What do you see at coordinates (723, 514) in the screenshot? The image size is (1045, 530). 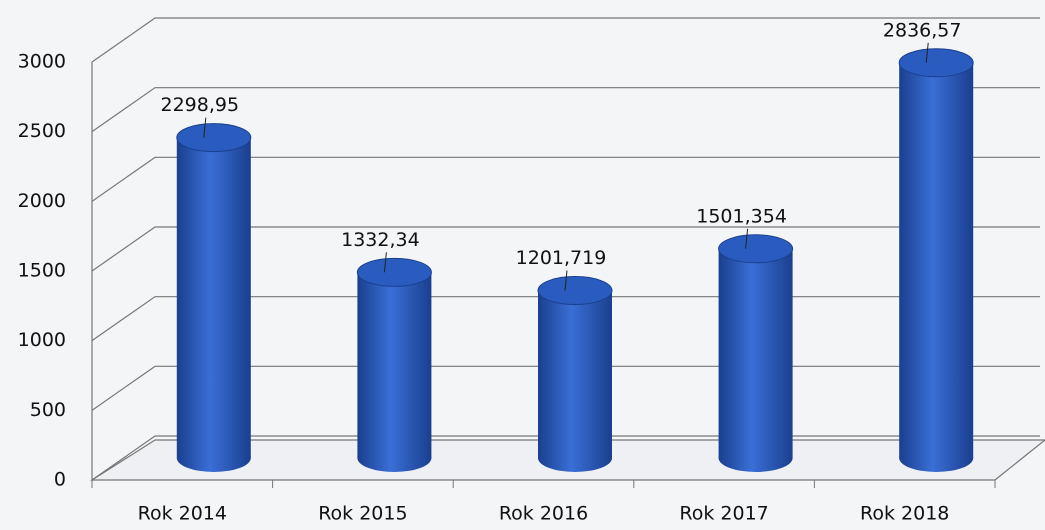 I see `x-tick-label: Rok 2017` at bounding box center [723, 514].